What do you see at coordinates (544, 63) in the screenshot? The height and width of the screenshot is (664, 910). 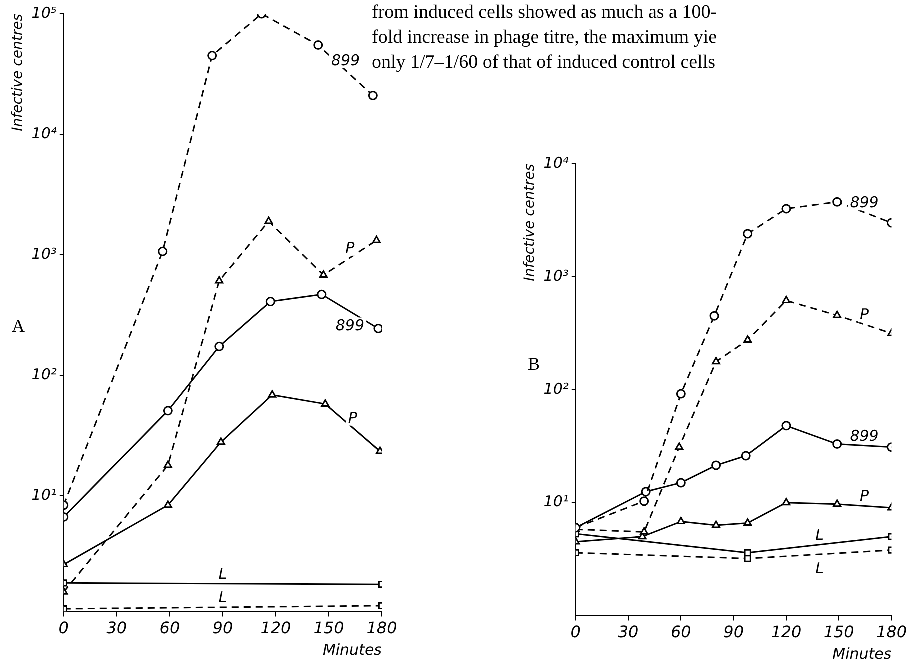 I see `annotation: only 1/7–1/60 of that of induced control cells` at bounding box center [544, 63].